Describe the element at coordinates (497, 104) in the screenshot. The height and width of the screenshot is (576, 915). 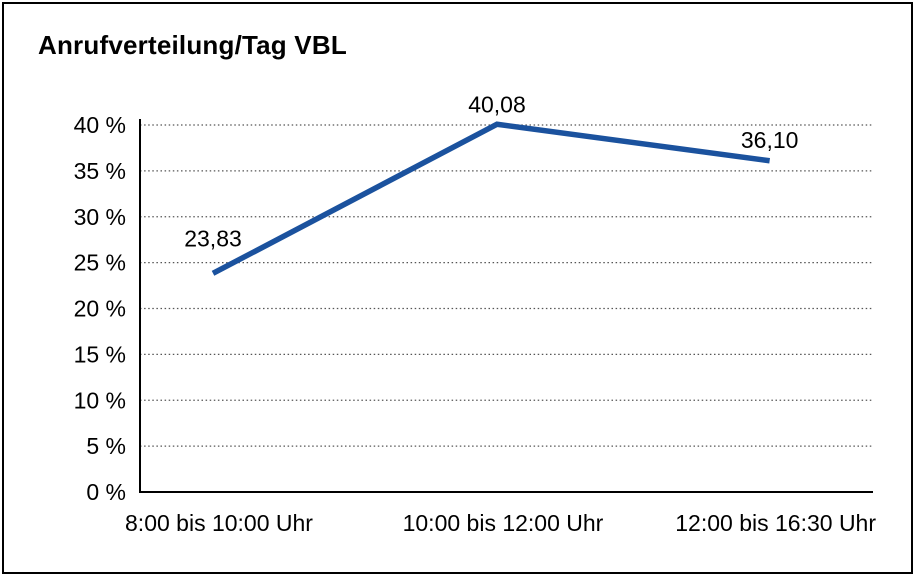
I see `data-point-label: 40,08` at that location.